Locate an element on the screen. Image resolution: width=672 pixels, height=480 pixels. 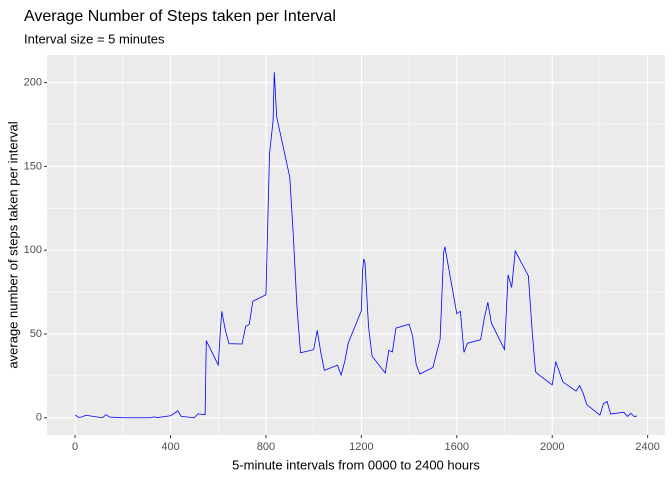
y-tick-label: 50 is located at coordinates (36, 334).